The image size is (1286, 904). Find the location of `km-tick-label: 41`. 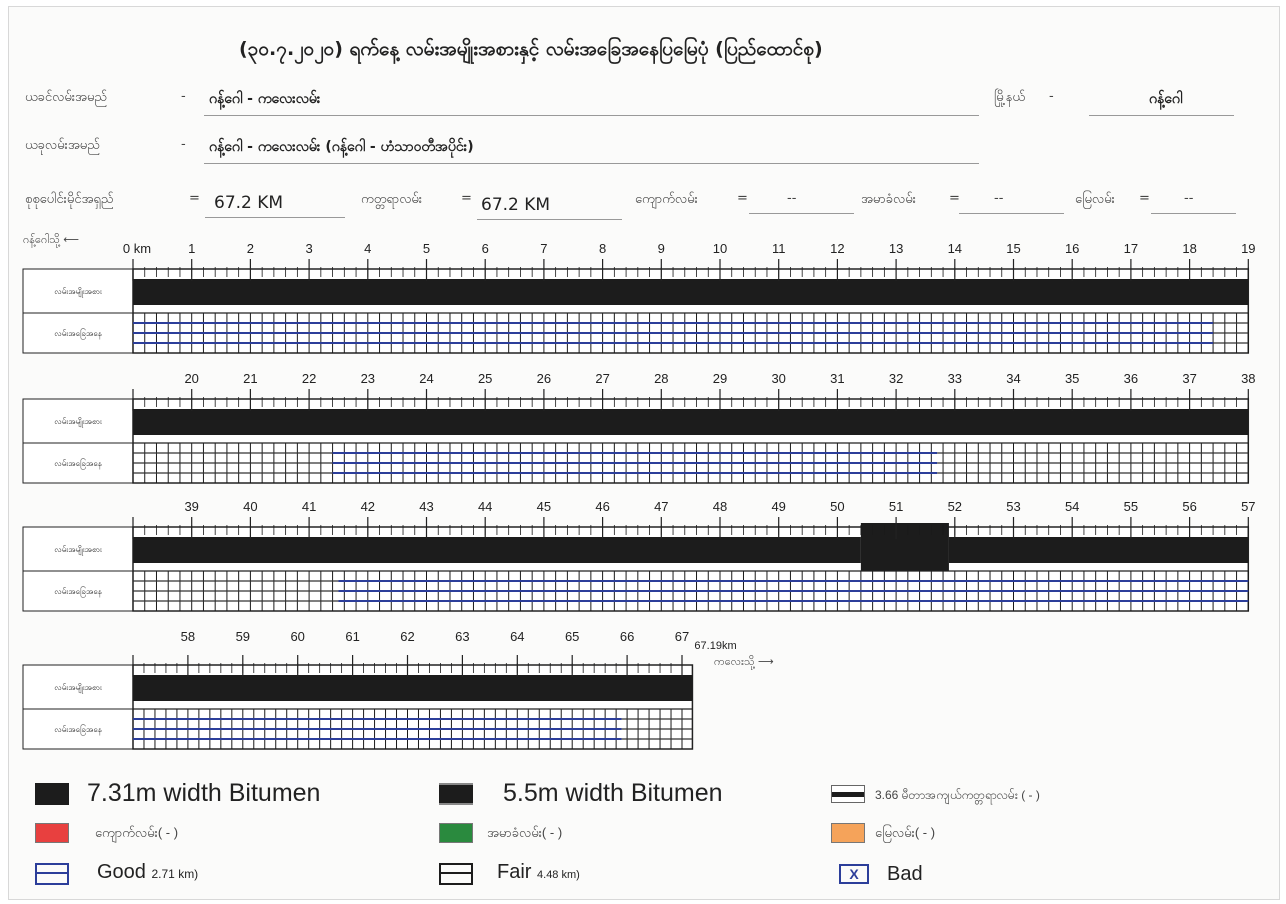

km-tick-label: 41 is located at coordinates (309, 506).